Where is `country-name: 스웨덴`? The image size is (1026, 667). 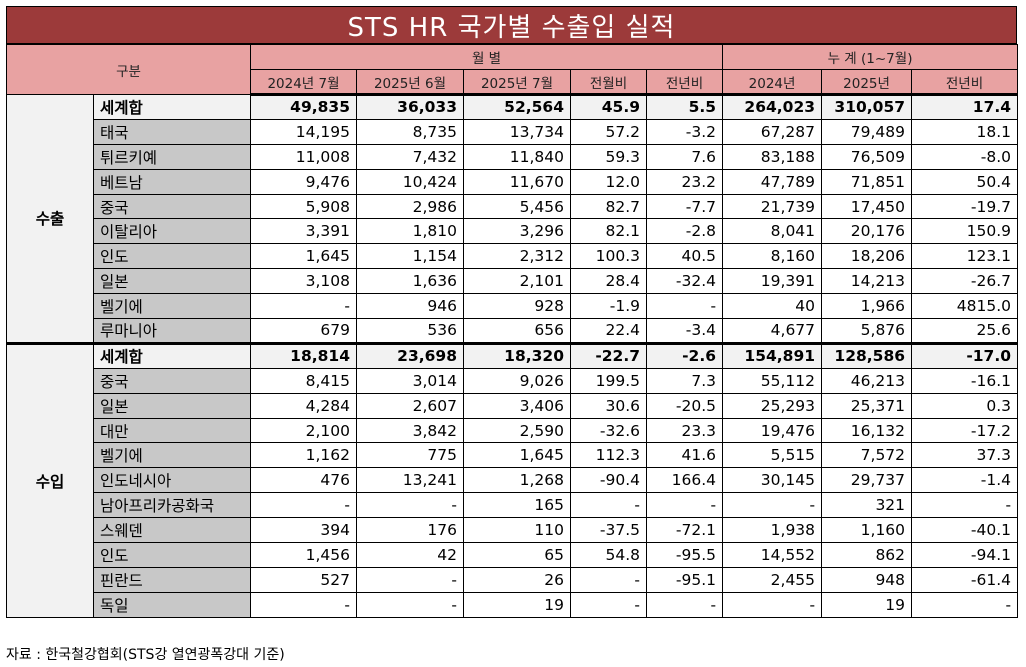
country-name: 스웨덴 is located at coordinates (172, 530).